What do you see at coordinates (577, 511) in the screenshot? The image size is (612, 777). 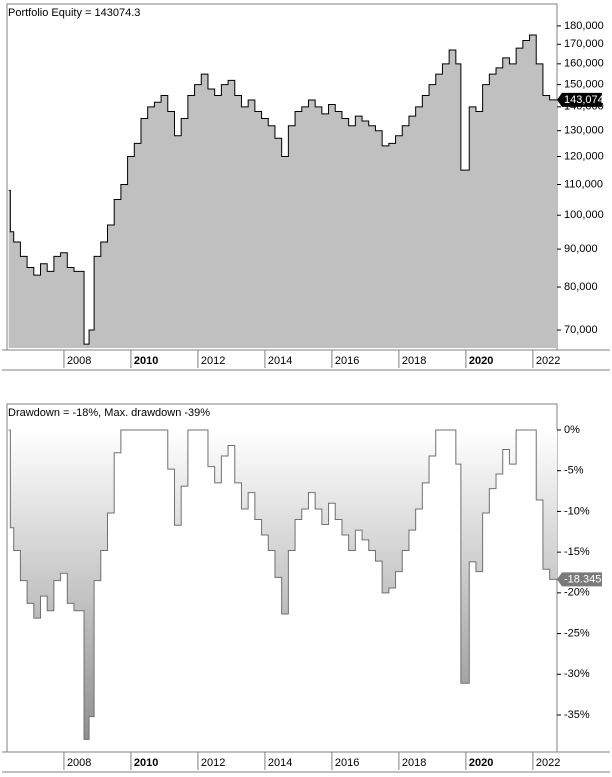 I see `y-tick-label: -10%` at bounding box center [577, 511].